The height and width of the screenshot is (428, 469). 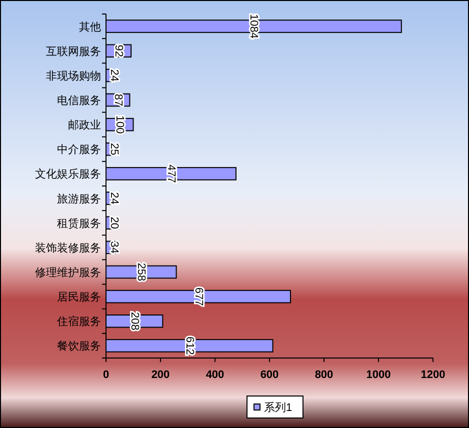 I want to click on y-tick-label: 文化娱乐服务, so click(x=68, y=174).